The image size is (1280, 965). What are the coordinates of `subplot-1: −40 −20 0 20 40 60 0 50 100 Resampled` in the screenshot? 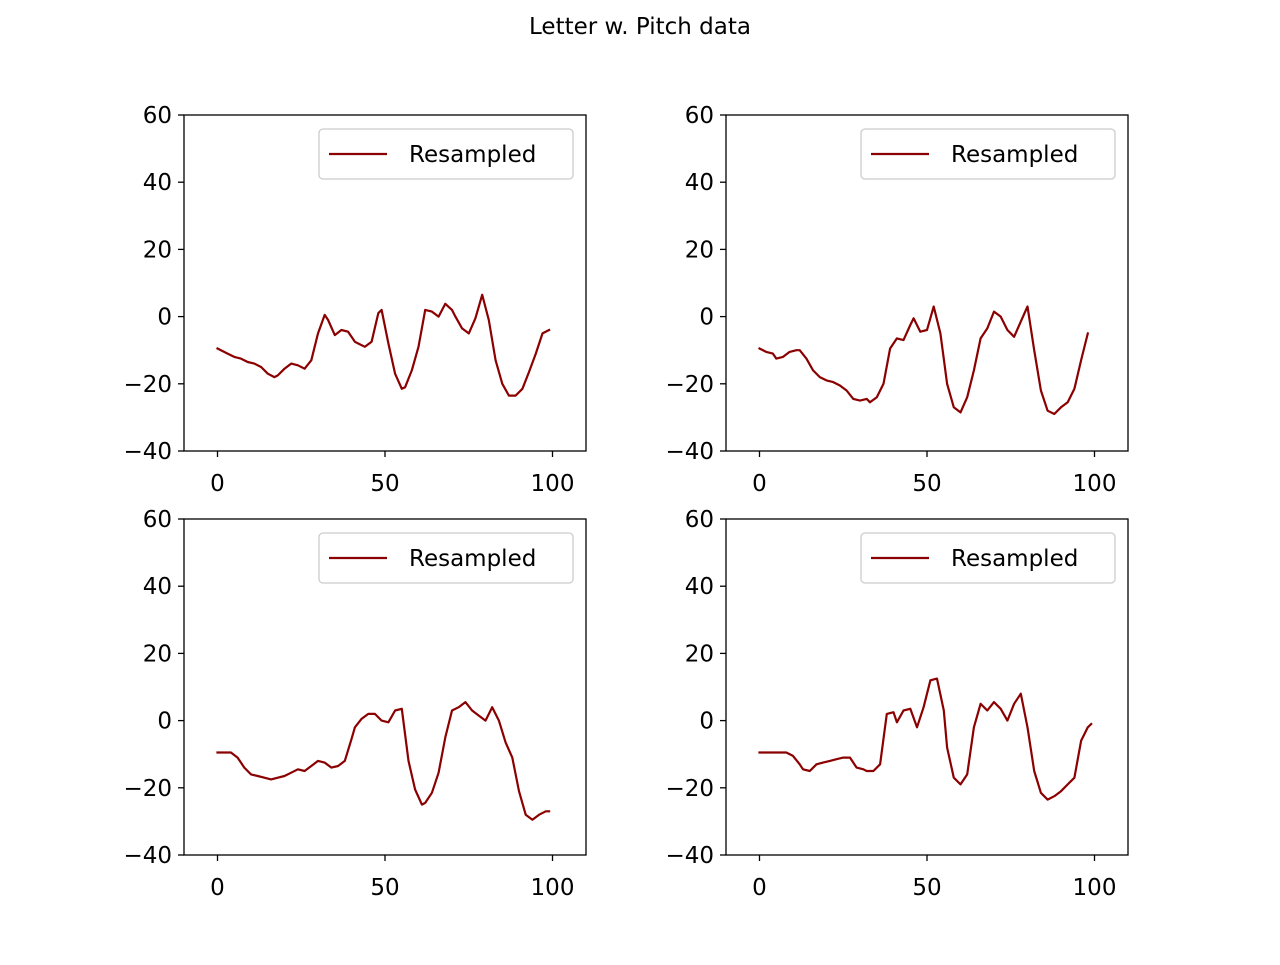 It's located at (355, 300).